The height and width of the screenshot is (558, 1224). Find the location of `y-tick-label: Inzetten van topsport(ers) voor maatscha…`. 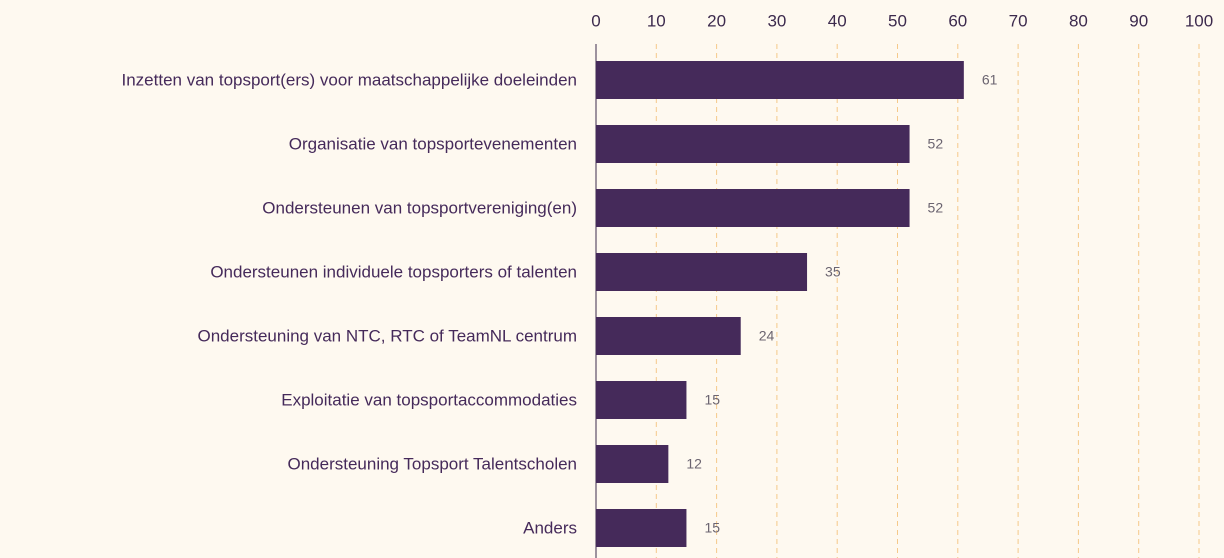

y-tick-label: Inzetten van topsport(ers) voor maatscha… is located at coordinates (350, 79).